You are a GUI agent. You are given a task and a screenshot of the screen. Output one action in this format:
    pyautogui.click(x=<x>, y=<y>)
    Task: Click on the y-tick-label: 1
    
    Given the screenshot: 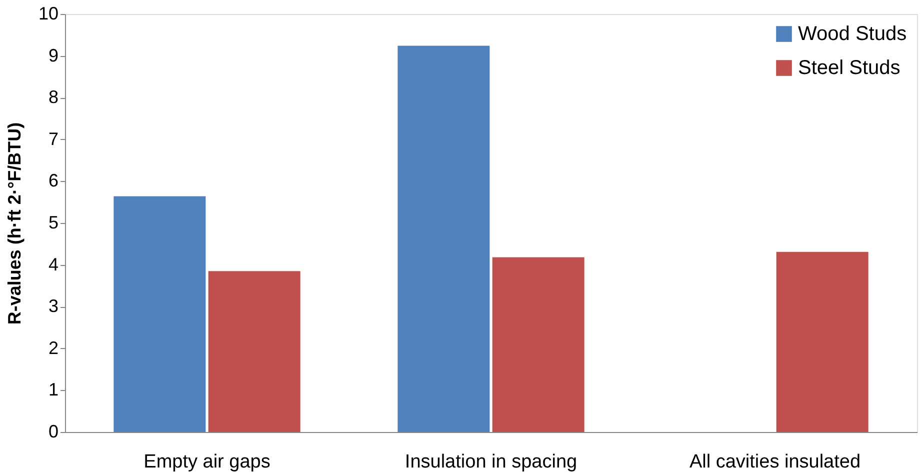 What is the action you would take?
    pyautogui.click(x=53, y=390)
    